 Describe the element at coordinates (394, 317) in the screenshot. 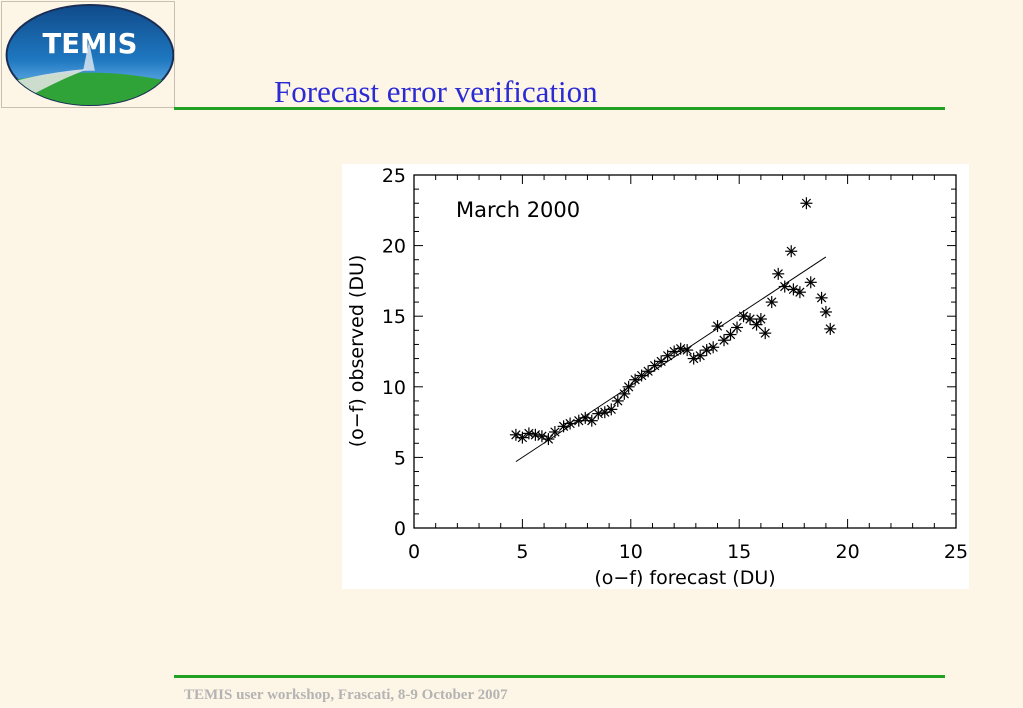

I see `y-tick-label: 15` at that location.